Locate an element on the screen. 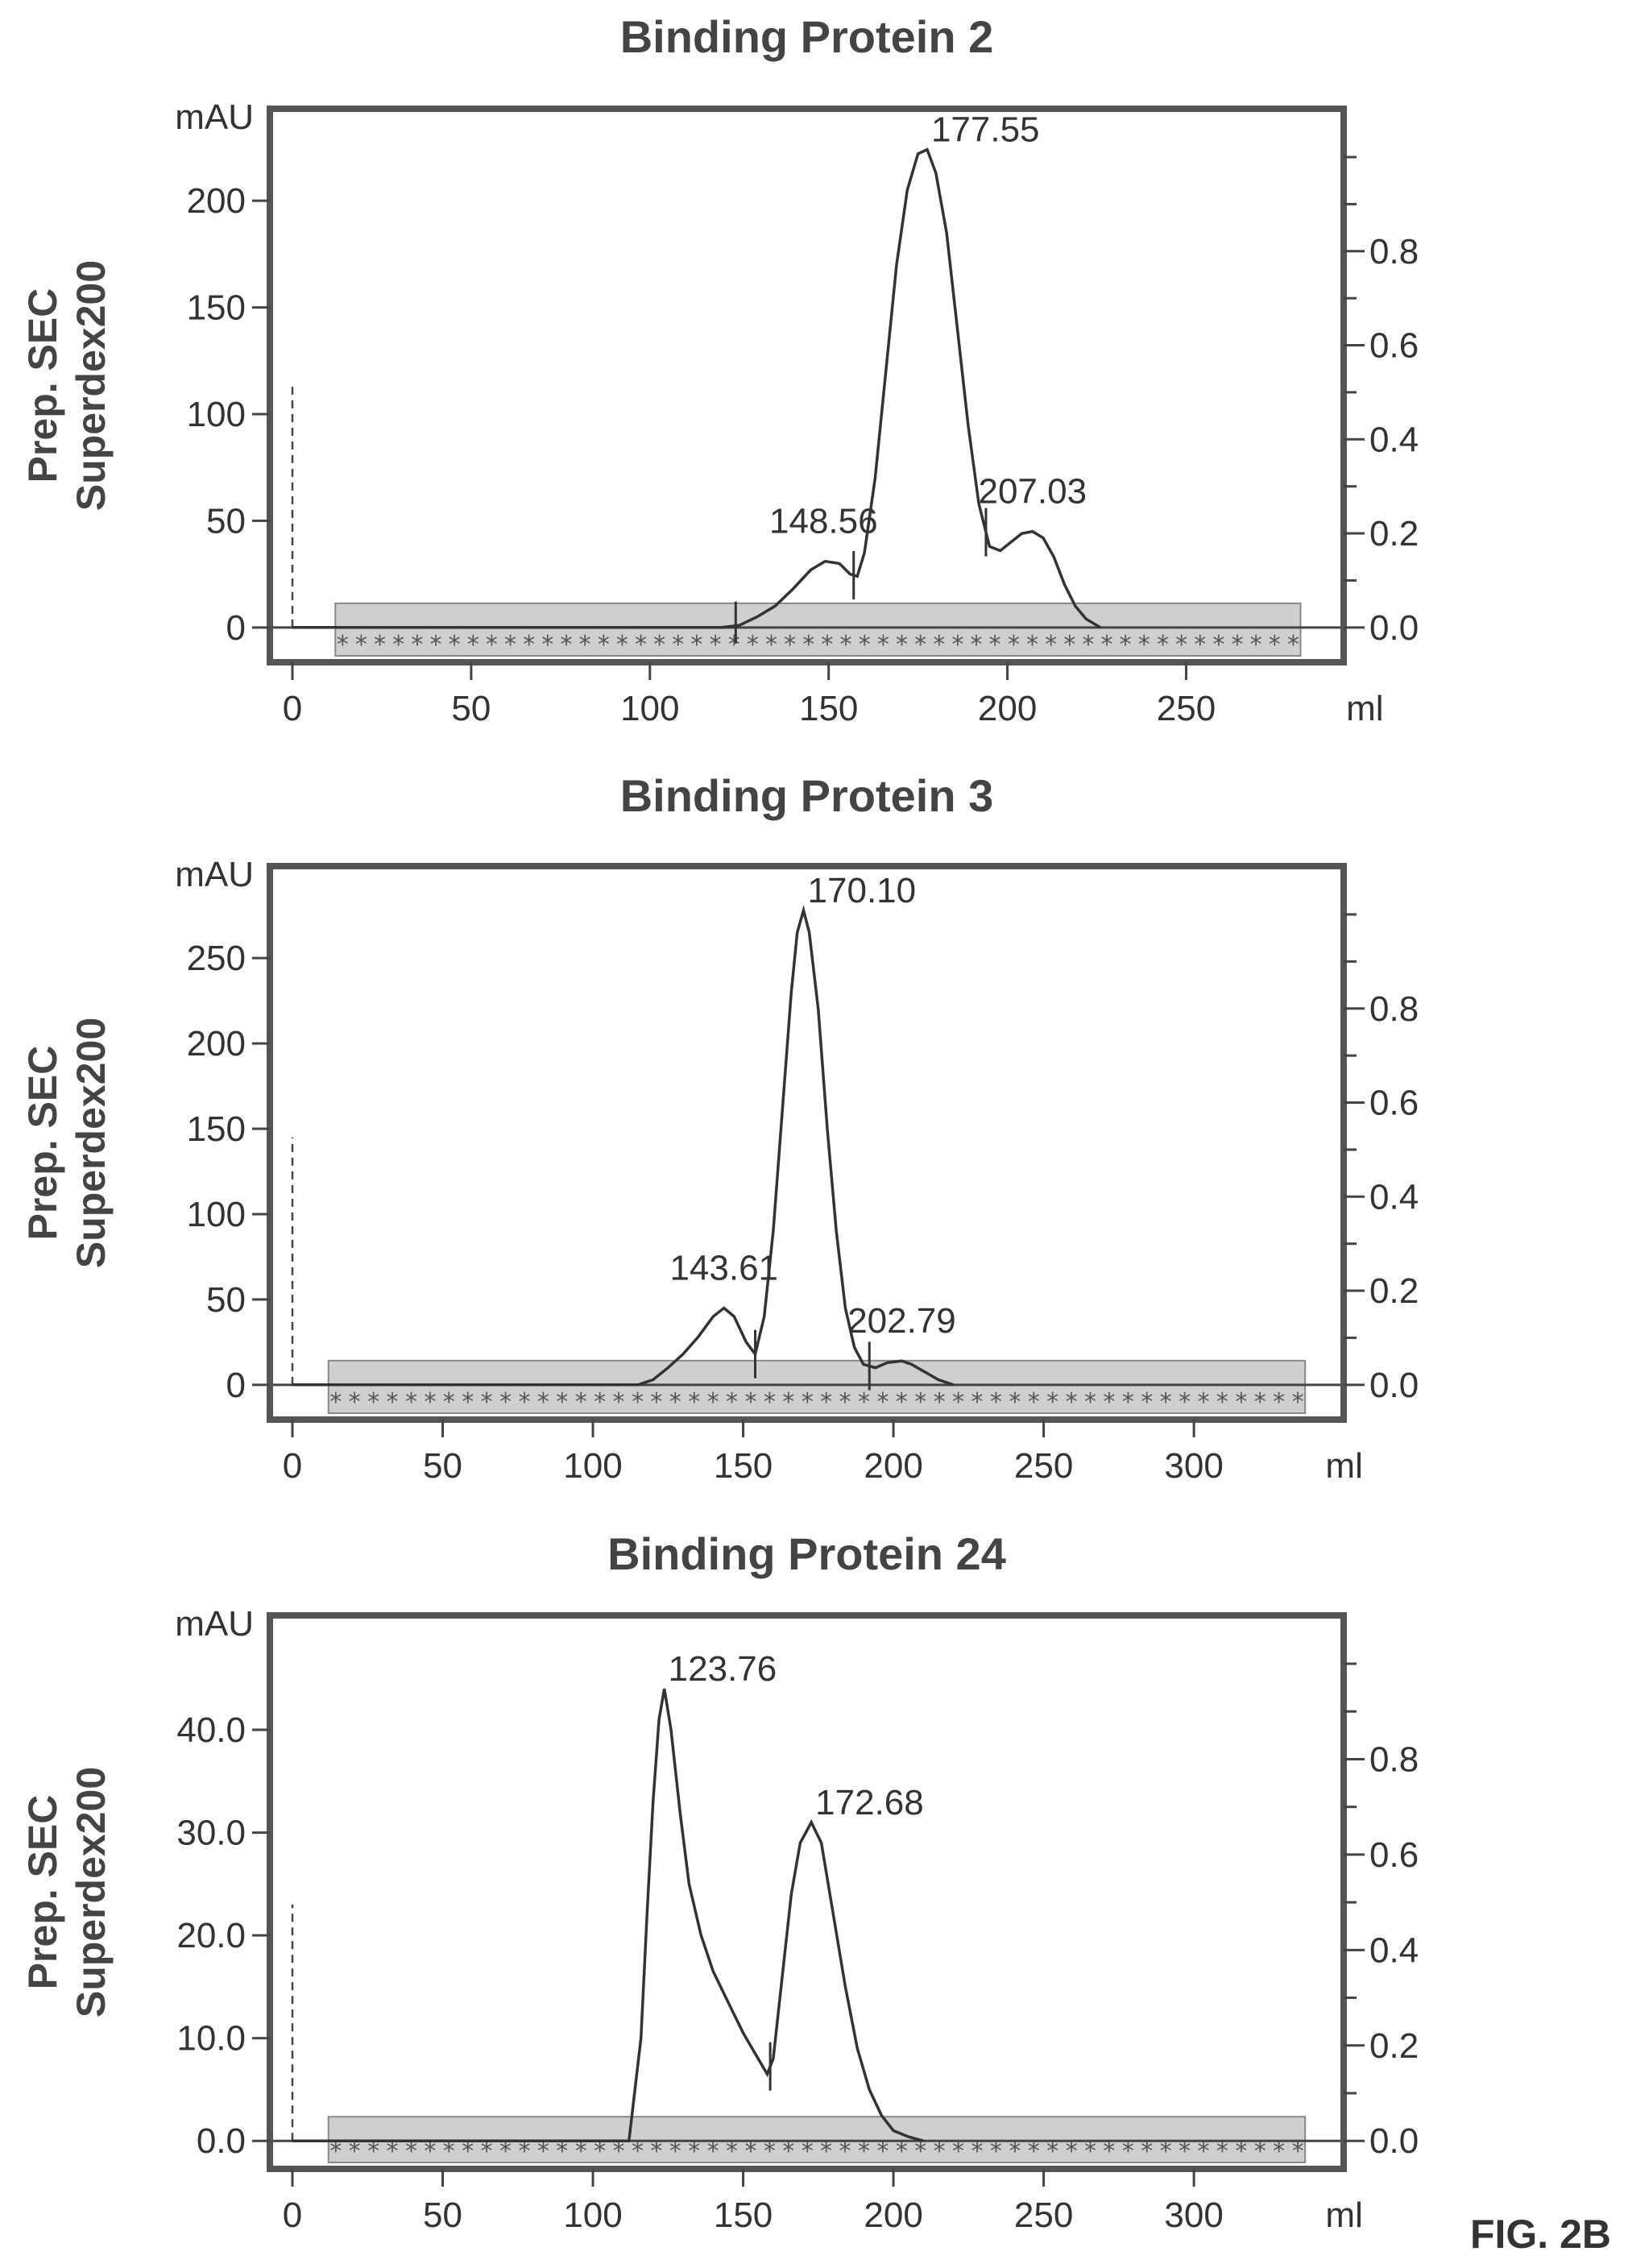 Image resolution: width=1628 pixels, height=2268 pixels. y-tick-label: 10.0 is located at coordinates (211, 2039).